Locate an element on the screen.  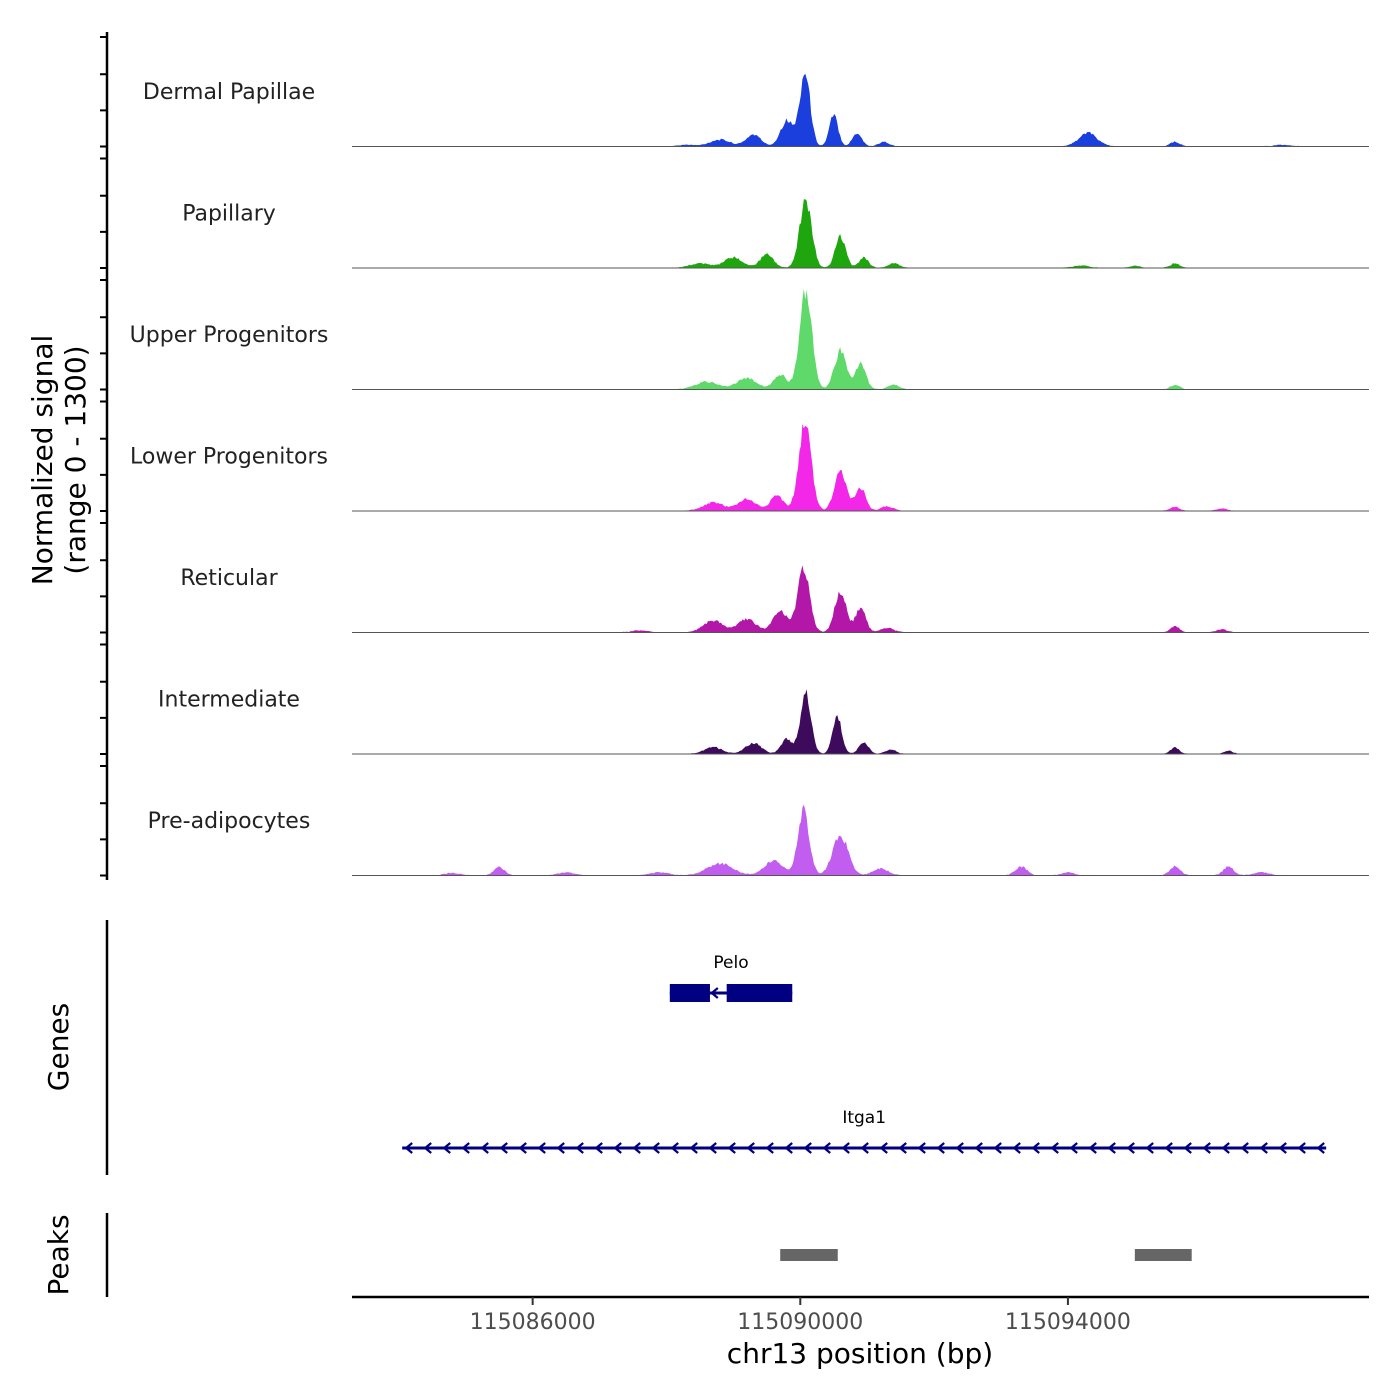
gene-itga1: Itga1 is located at coordinates (864, 1131).